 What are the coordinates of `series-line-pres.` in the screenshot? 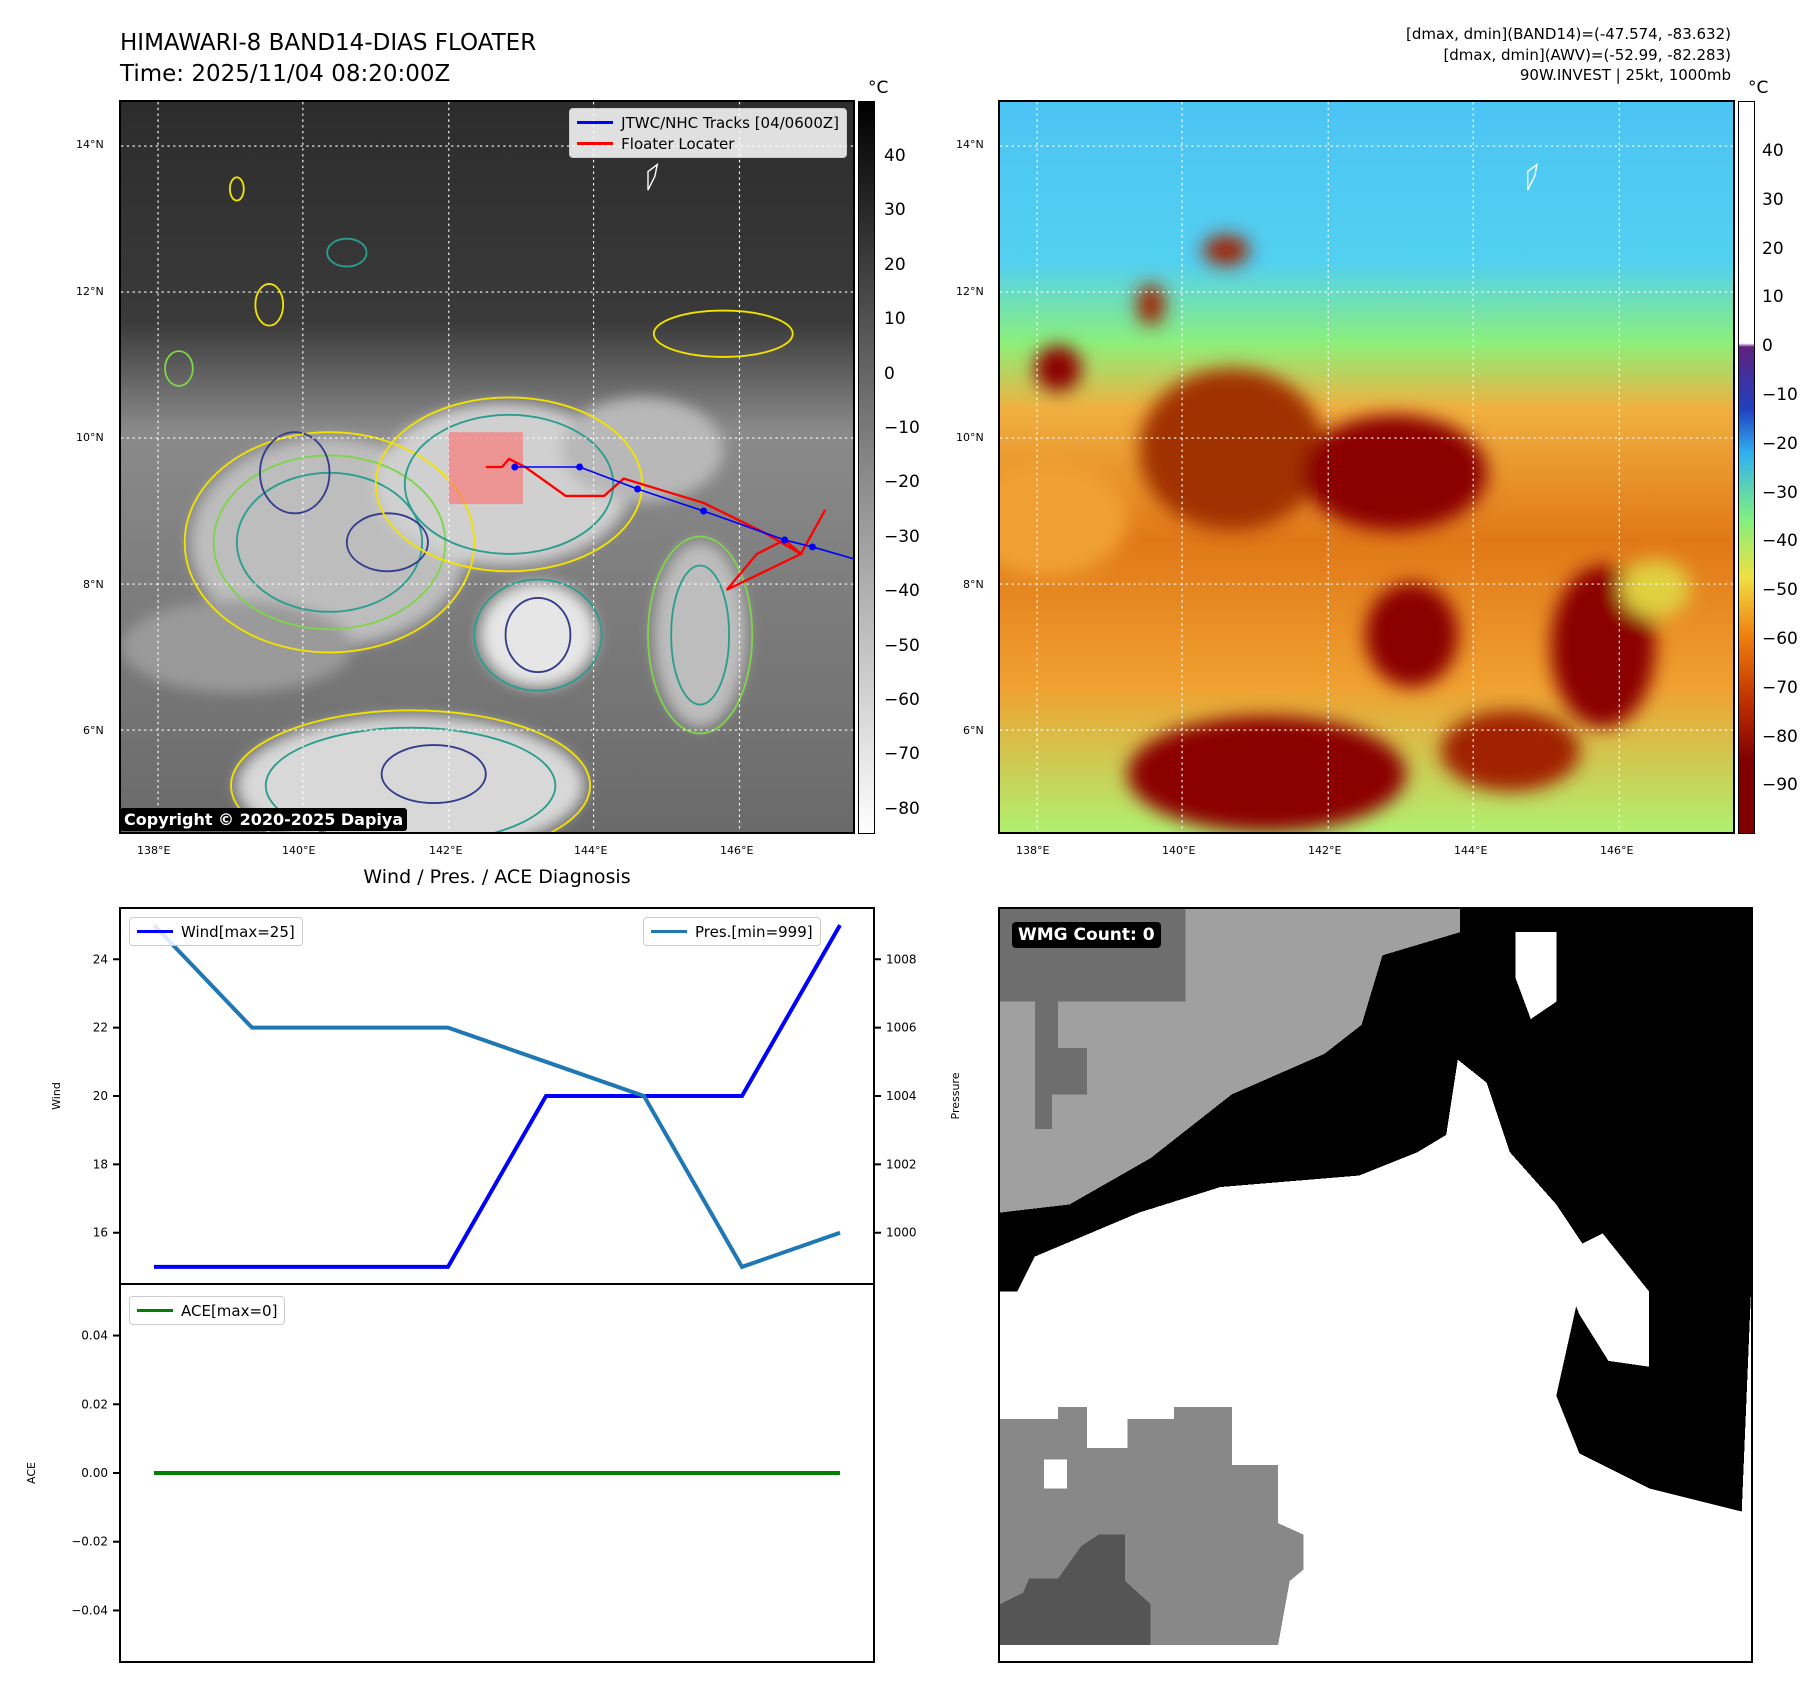 It's located at (496, 1096).